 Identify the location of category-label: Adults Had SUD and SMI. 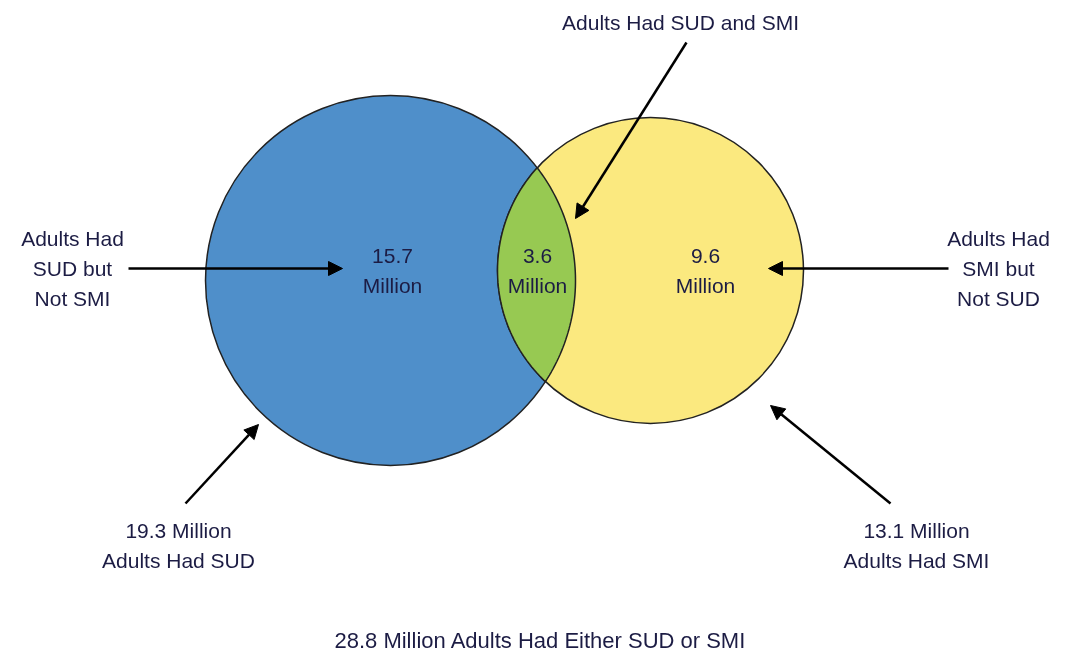
(680, 22).